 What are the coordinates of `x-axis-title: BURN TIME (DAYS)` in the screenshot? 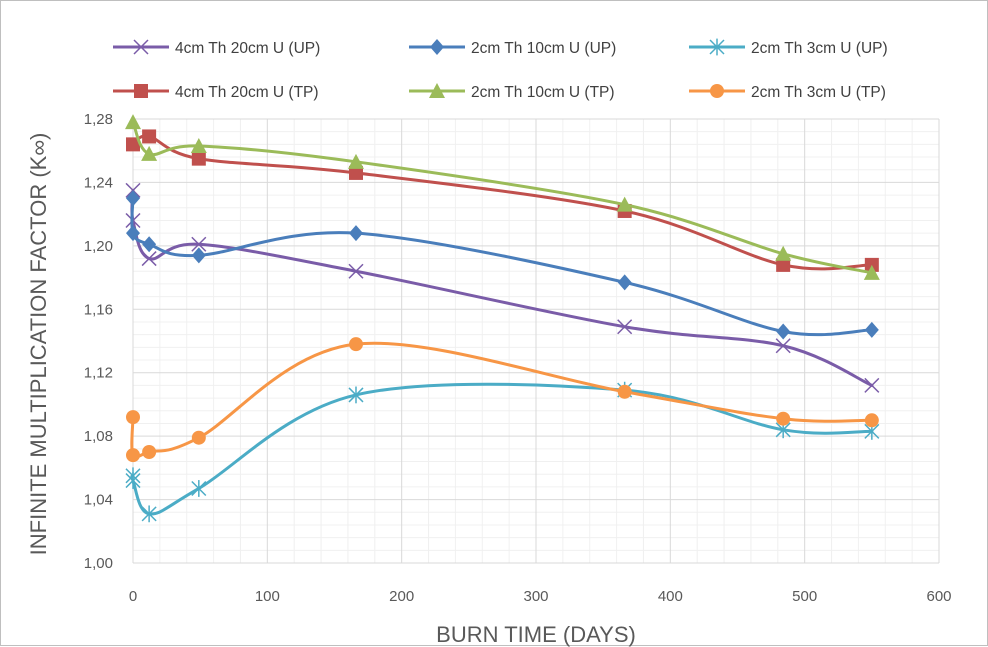 It's located at (536, 634).